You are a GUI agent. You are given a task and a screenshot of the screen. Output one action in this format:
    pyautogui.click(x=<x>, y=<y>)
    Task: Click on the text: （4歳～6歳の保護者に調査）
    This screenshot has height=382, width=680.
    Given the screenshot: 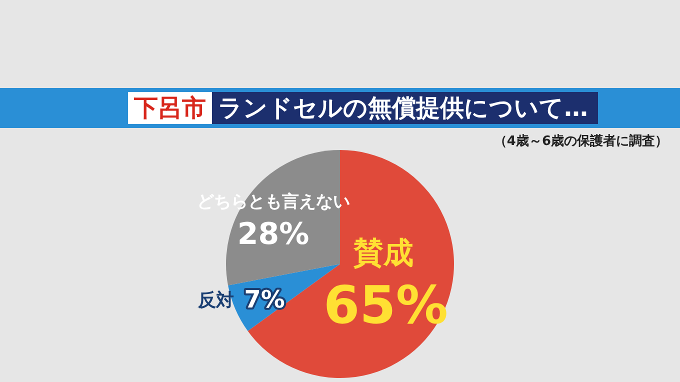 What is the action you would take?
    pyautogui.click(x=581, y=141)
    